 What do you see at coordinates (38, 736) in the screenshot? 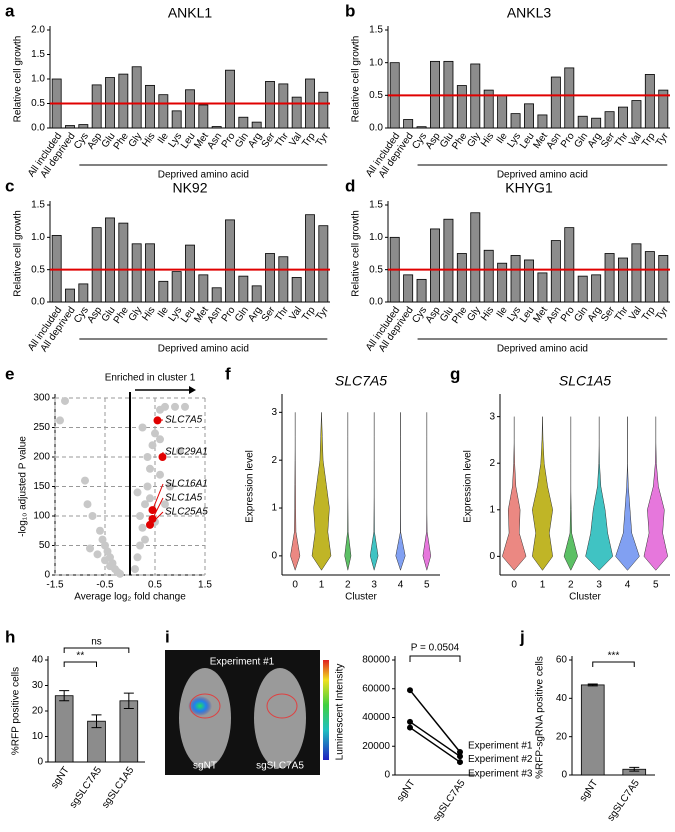
I see `y-tick-label: 10` at bounding box center [38, 736].